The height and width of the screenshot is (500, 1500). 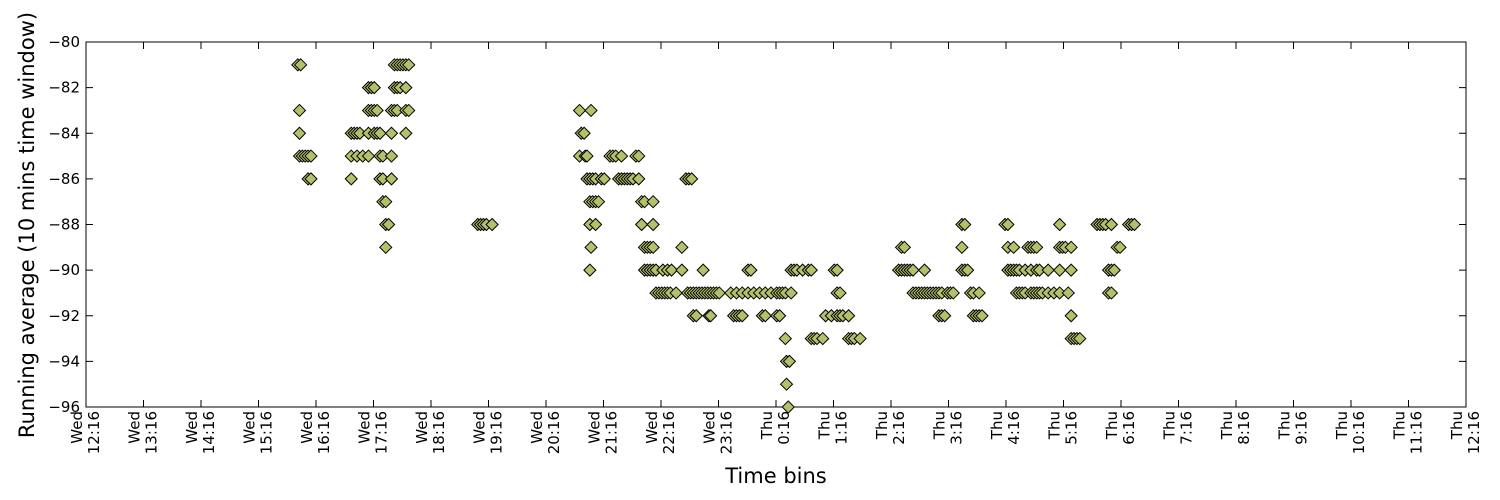 I want to click on x-tick-label: Thu12:16, so click(x=1465, y=432).